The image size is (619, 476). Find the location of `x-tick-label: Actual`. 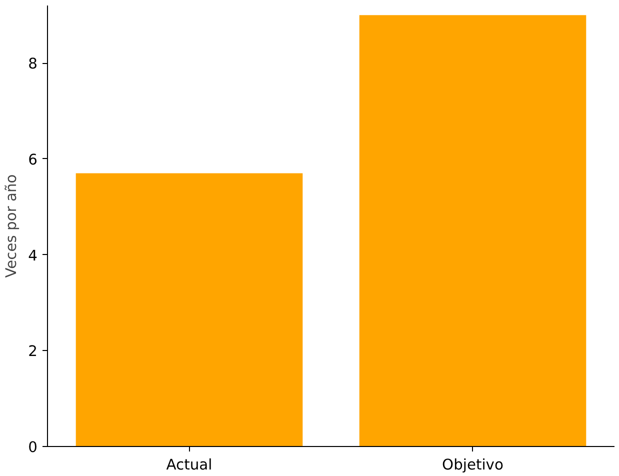

x-tick-label: Actual is located at coordinates (189, 465).